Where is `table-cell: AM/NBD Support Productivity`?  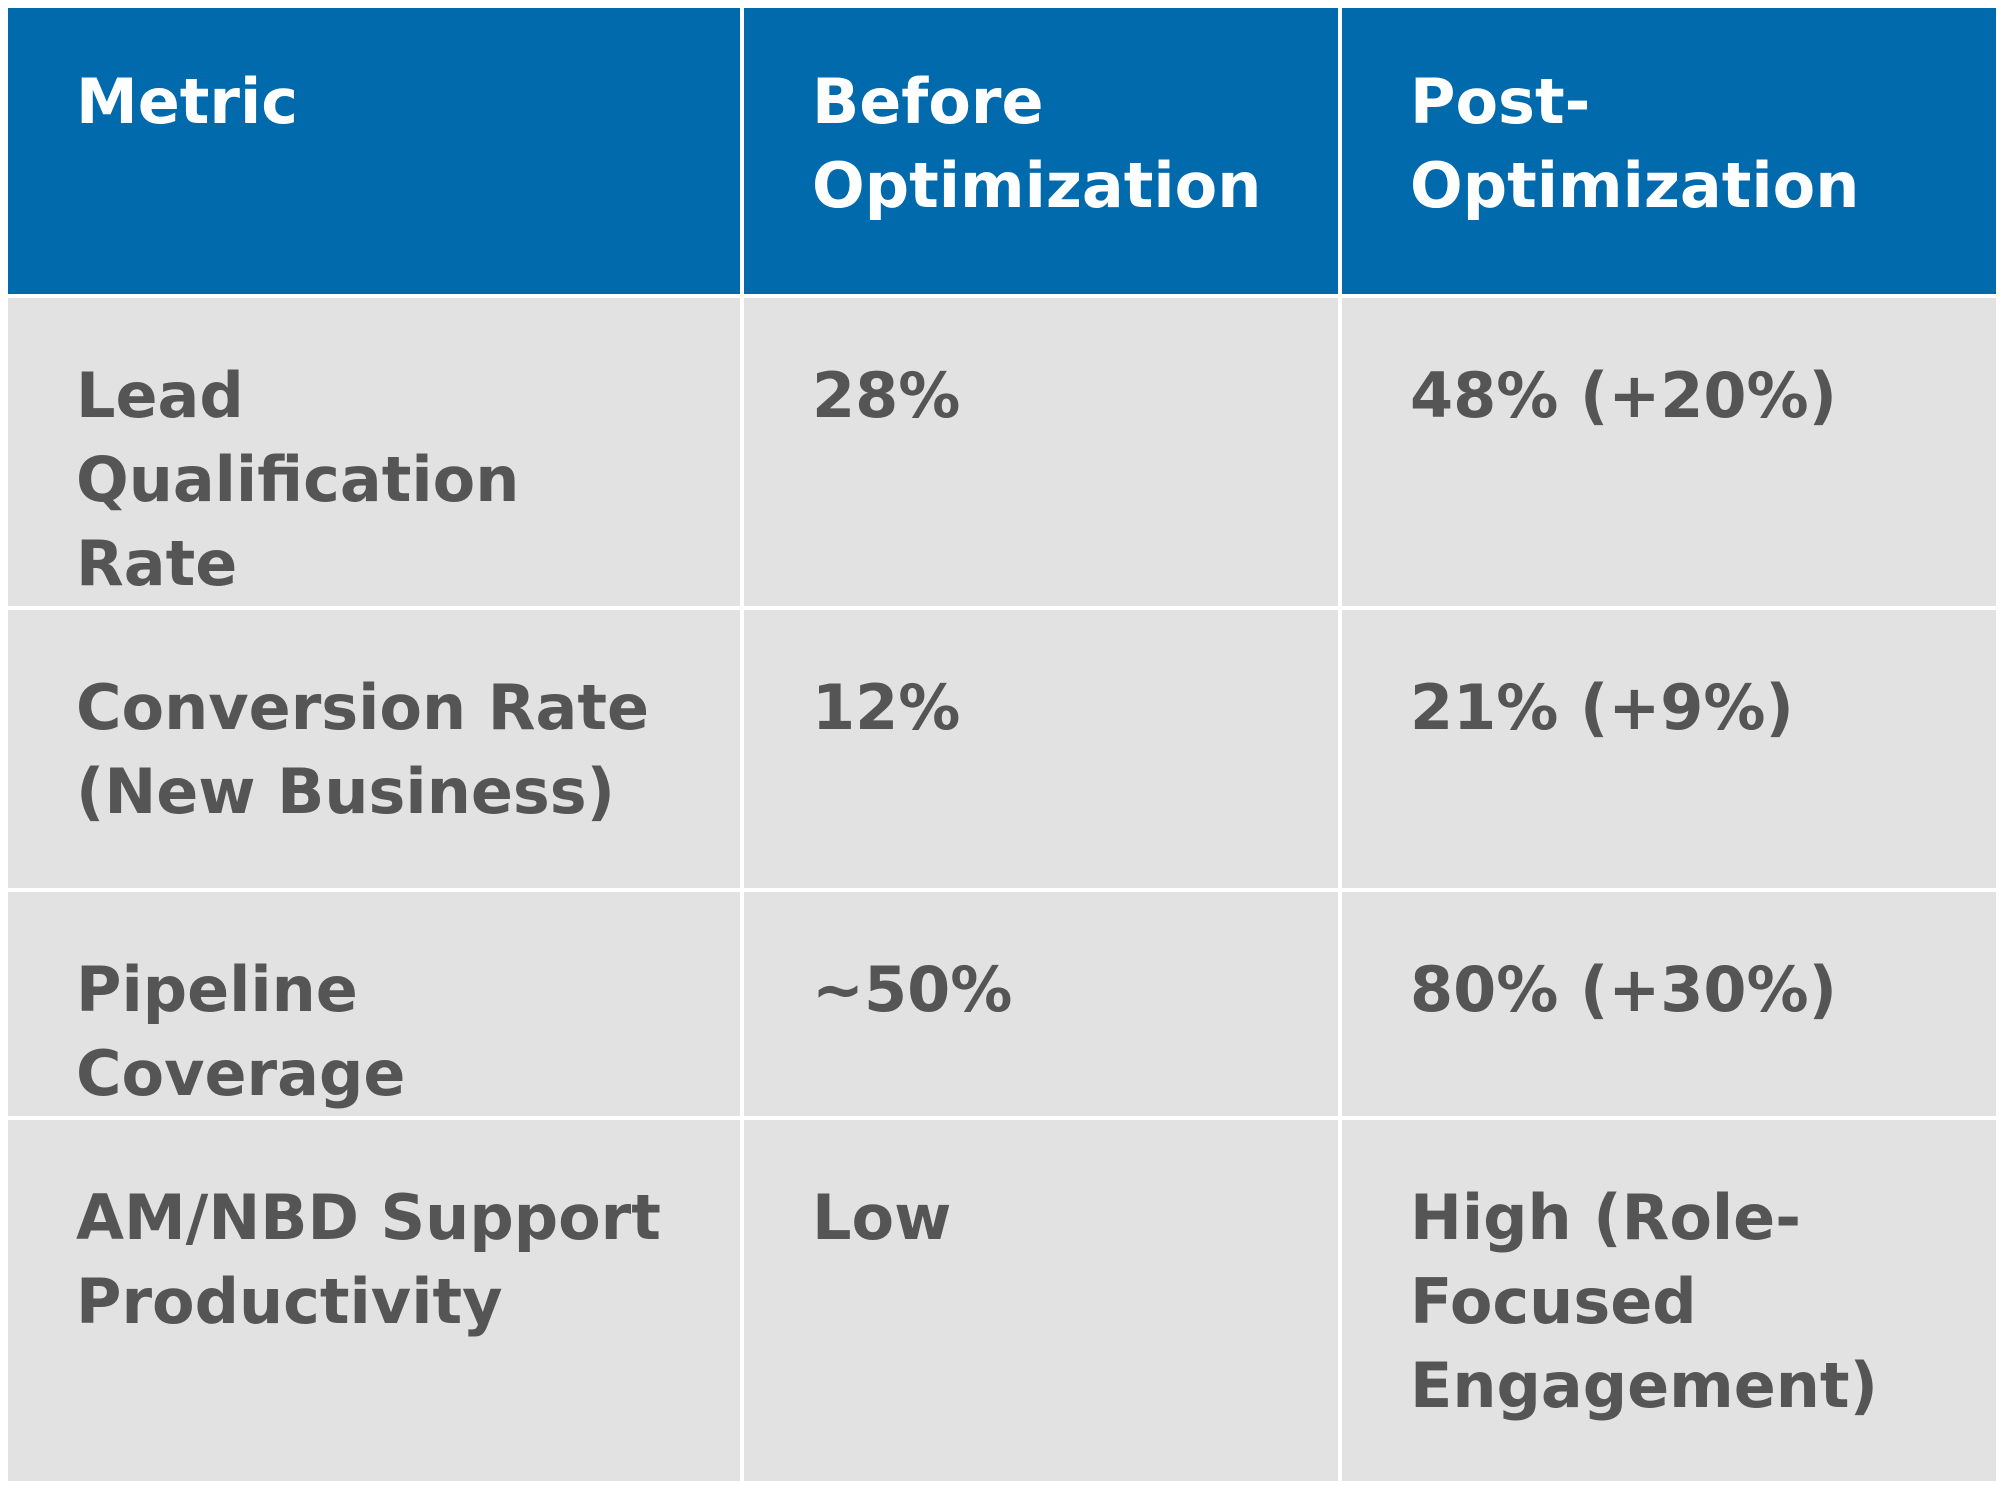
table-cell: AM/NBD Support Productivity is located at coordinates (374, 1300).